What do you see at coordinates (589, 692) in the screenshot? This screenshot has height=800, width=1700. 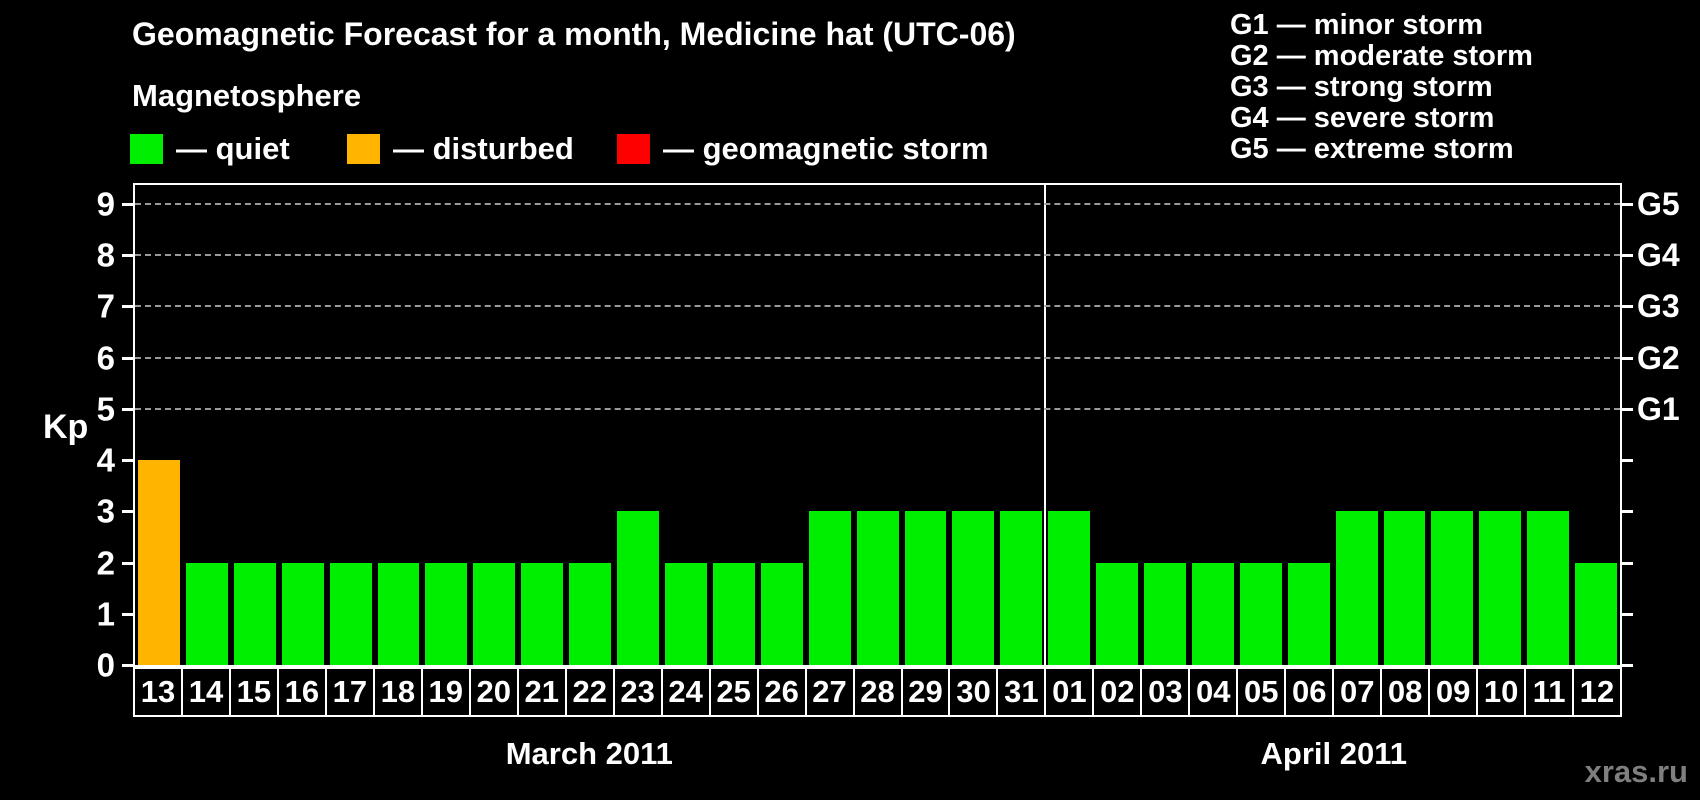 I see `day-label-22: 22` at bounding box center [589, 692].